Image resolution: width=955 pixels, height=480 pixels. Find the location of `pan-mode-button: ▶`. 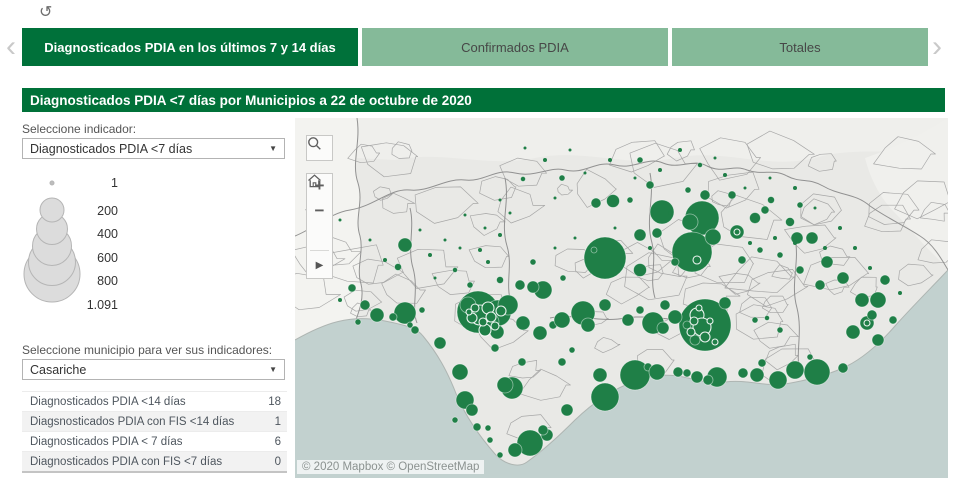

pan-mode-button: ▶ is located at coordinates (319, 266).